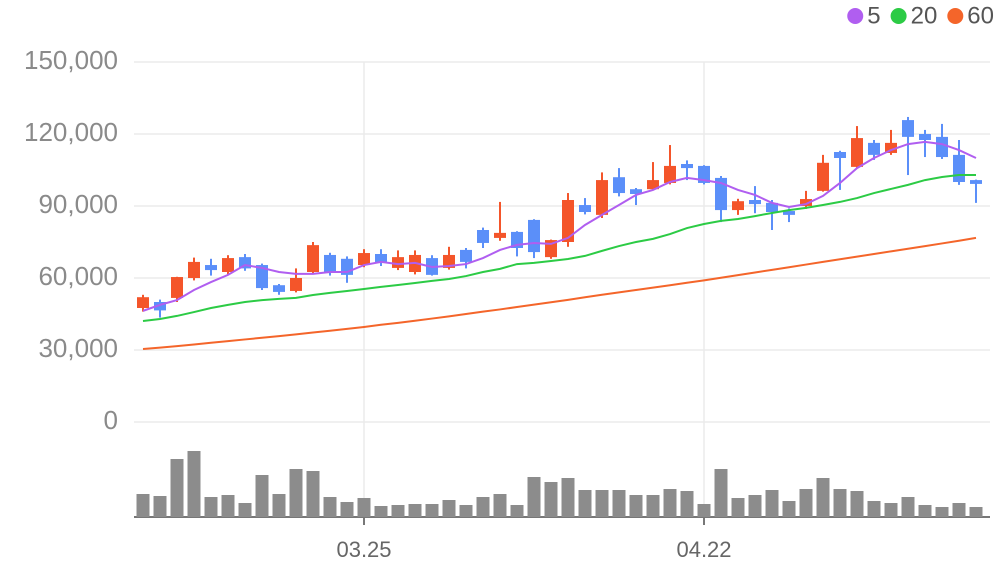 The height and width of the screenshot is (567, 996). Describe the element at coordinates (111, 420) in the screenshot. I see `y-tick-label: 0` at that location.